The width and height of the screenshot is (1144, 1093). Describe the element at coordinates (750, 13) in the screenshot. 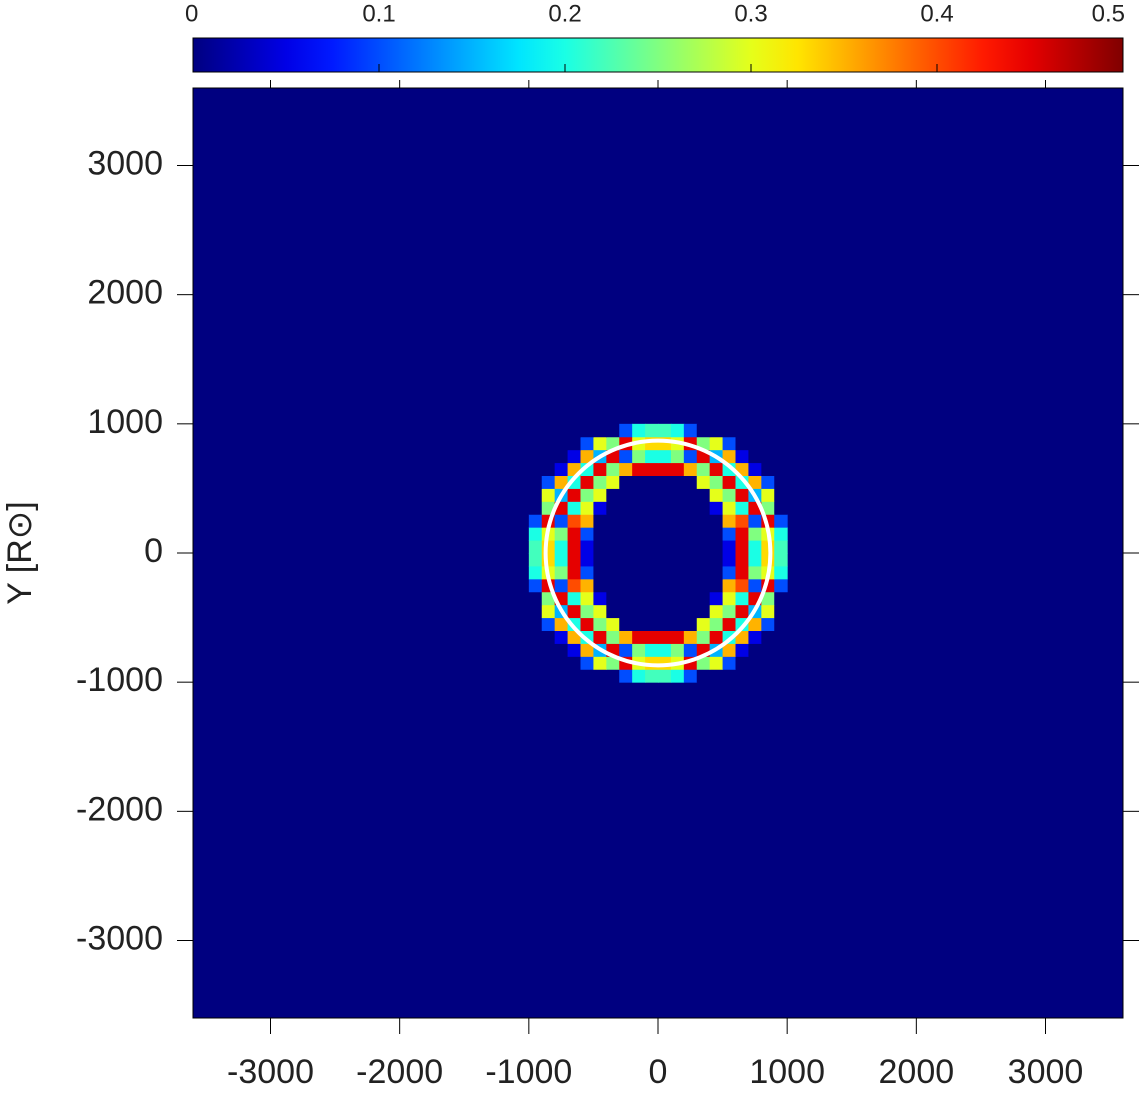

I see `colorbar-tick-label: 0.3` at that location.